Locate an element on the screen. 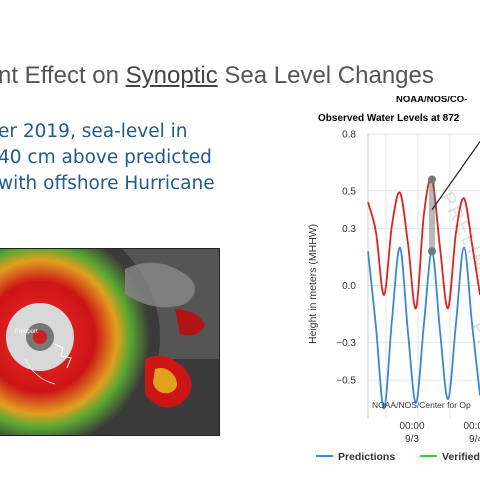 This screenshot has width=480, height=485. city-label: Freeport is located at coordinates (26, 332).